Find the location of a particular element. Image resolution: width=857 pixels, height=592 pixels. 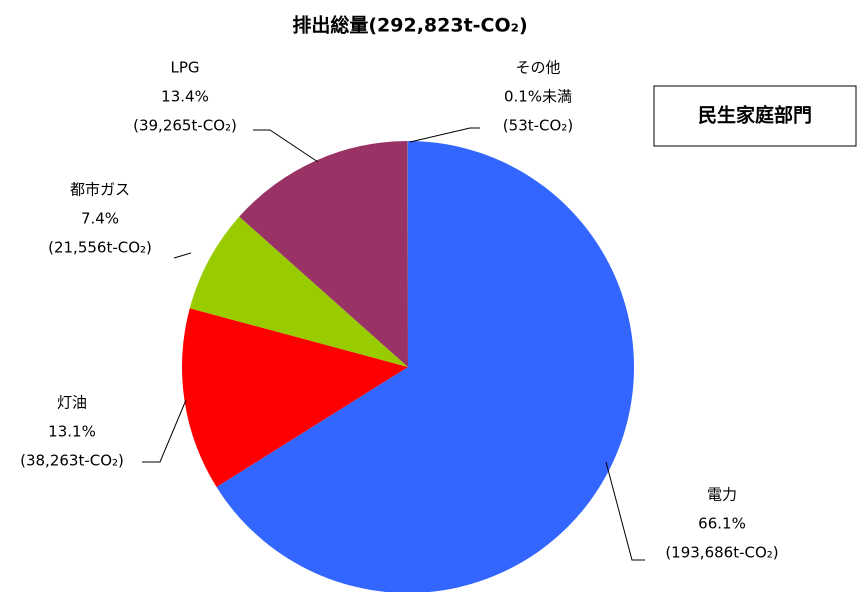

slice-label: 都市ガス is located at coordinates (100, 190).